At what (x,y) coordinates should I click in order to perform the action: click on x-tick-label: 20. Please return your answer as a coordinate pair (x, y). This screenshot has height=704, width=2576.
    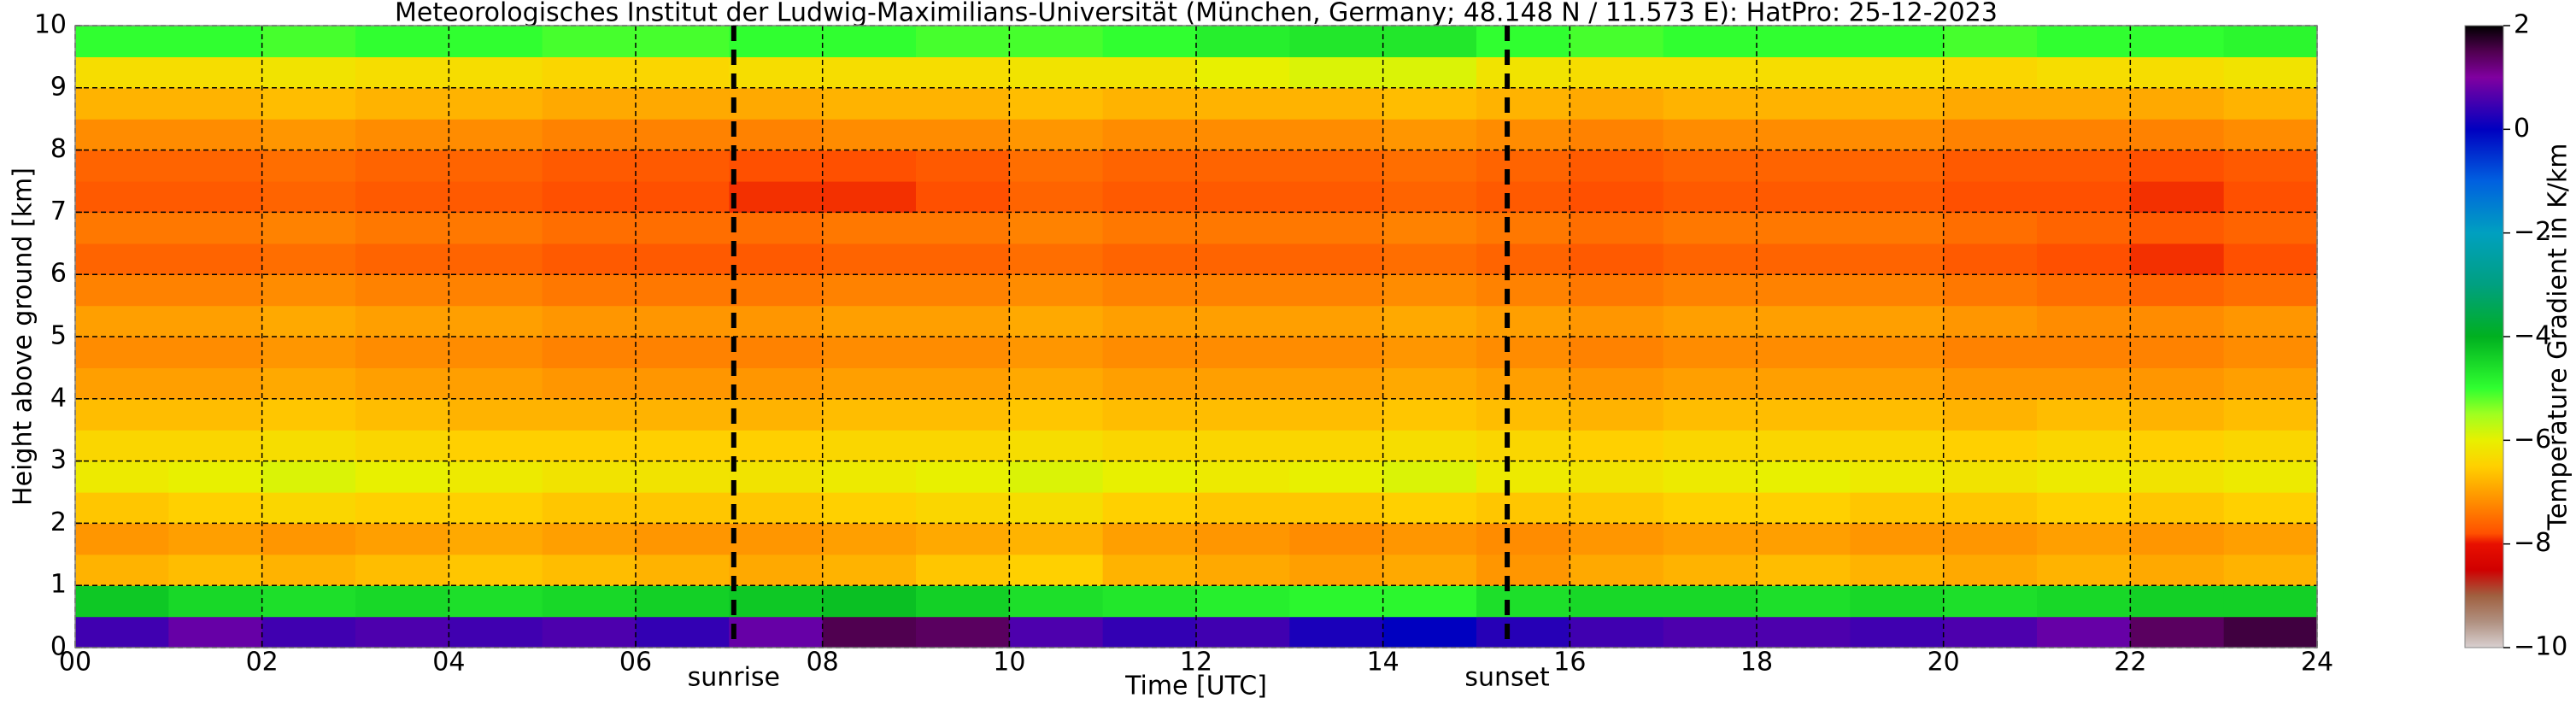
    Looking at the image, I should click on (1944, 663).